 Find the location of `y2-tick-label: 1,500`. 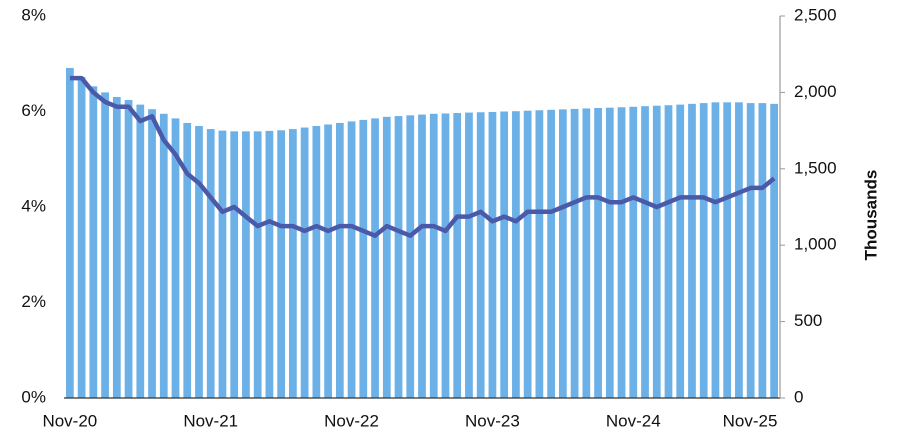

y2-tick-label: 1,500 is located at coordinates (815, 167).